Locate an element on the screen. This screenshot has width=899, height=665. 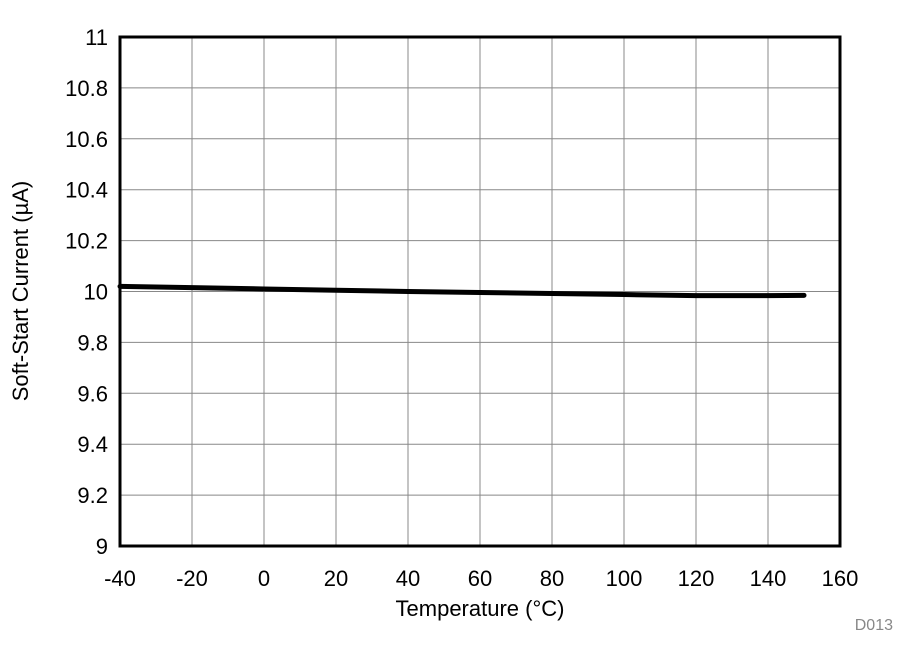
x-tick-label: 120 is located at coordinates (696, 578).